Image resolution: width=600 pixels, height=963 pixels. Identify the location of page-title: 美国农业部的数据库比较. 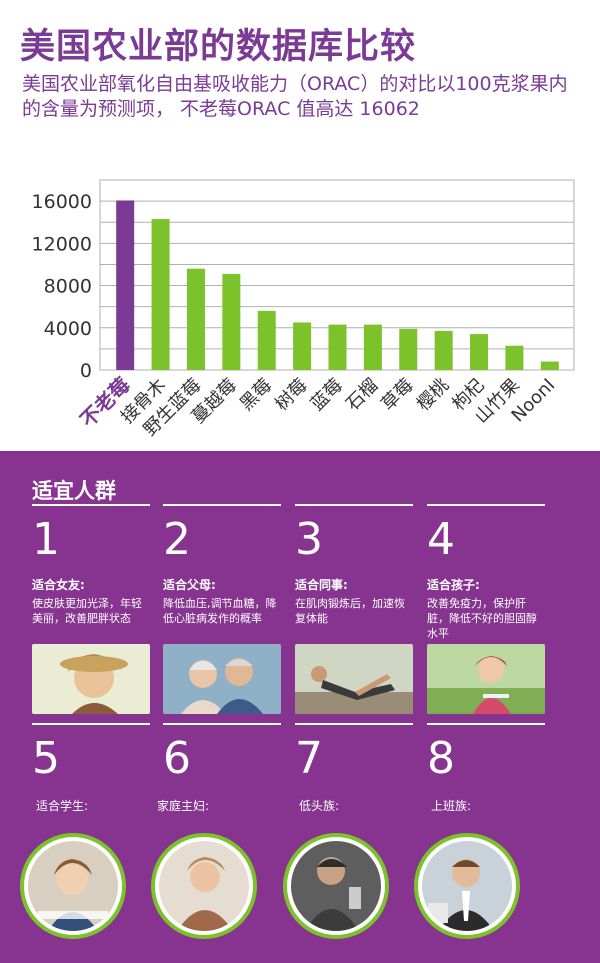
(218, 47).